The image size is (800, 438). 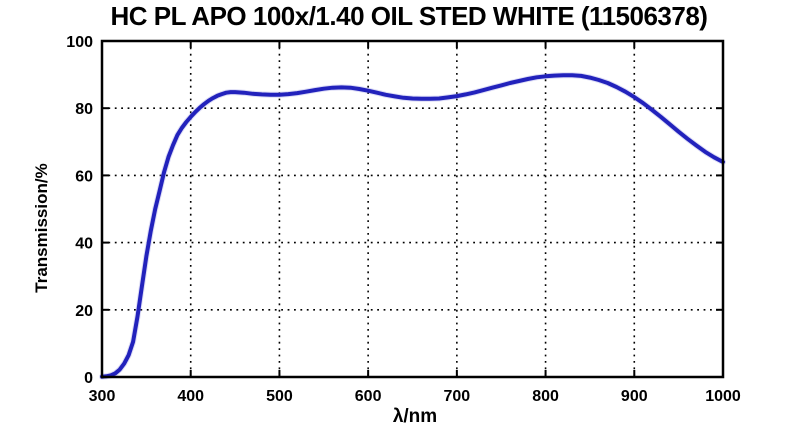 I want to click on y-tick-label: 80, so click(x=84, y=109).